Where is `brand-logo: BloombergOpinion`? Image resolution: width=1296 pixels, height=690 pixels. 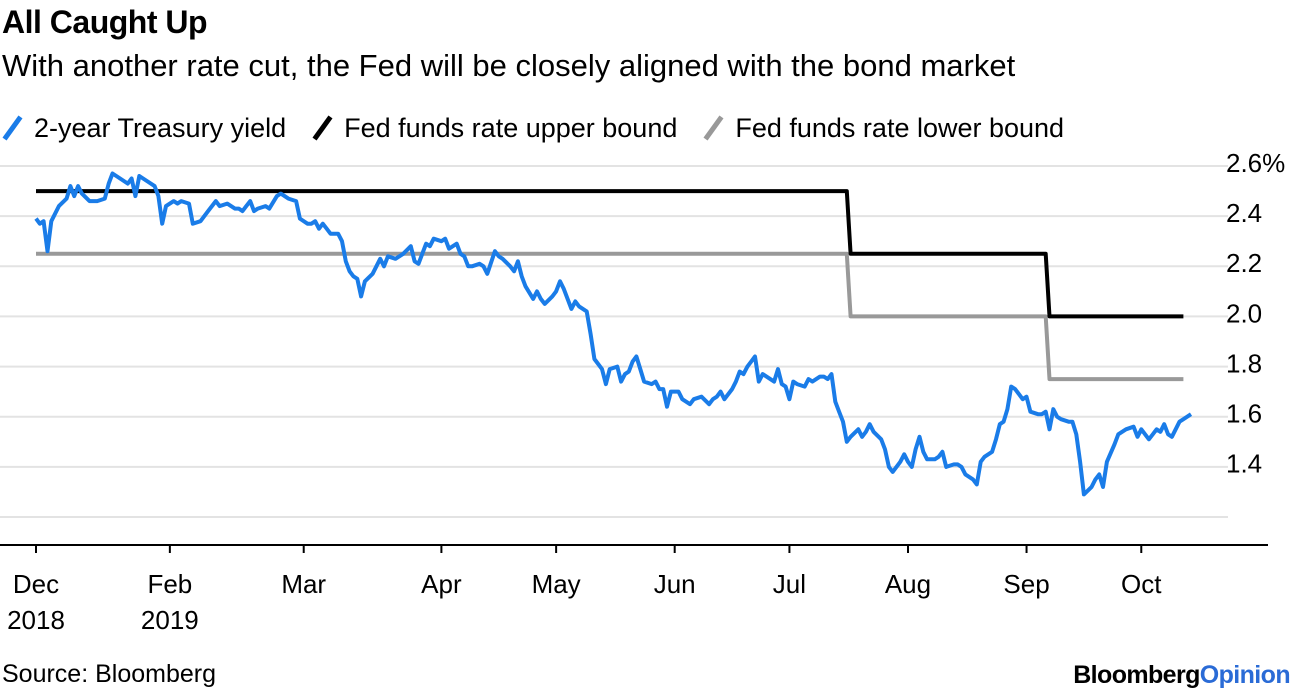 brand-logo: BloombergOpinion is located at coordinates (1181, 675).